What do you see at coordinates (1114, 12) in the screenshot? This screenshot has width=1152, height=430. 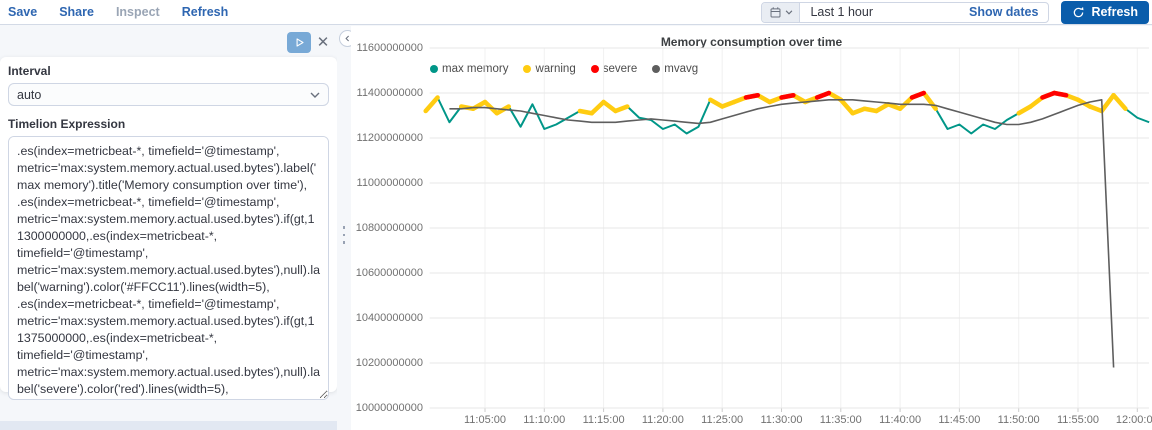 I see `refresh-button-label: Refresh` at bounding box center [1114, 12].